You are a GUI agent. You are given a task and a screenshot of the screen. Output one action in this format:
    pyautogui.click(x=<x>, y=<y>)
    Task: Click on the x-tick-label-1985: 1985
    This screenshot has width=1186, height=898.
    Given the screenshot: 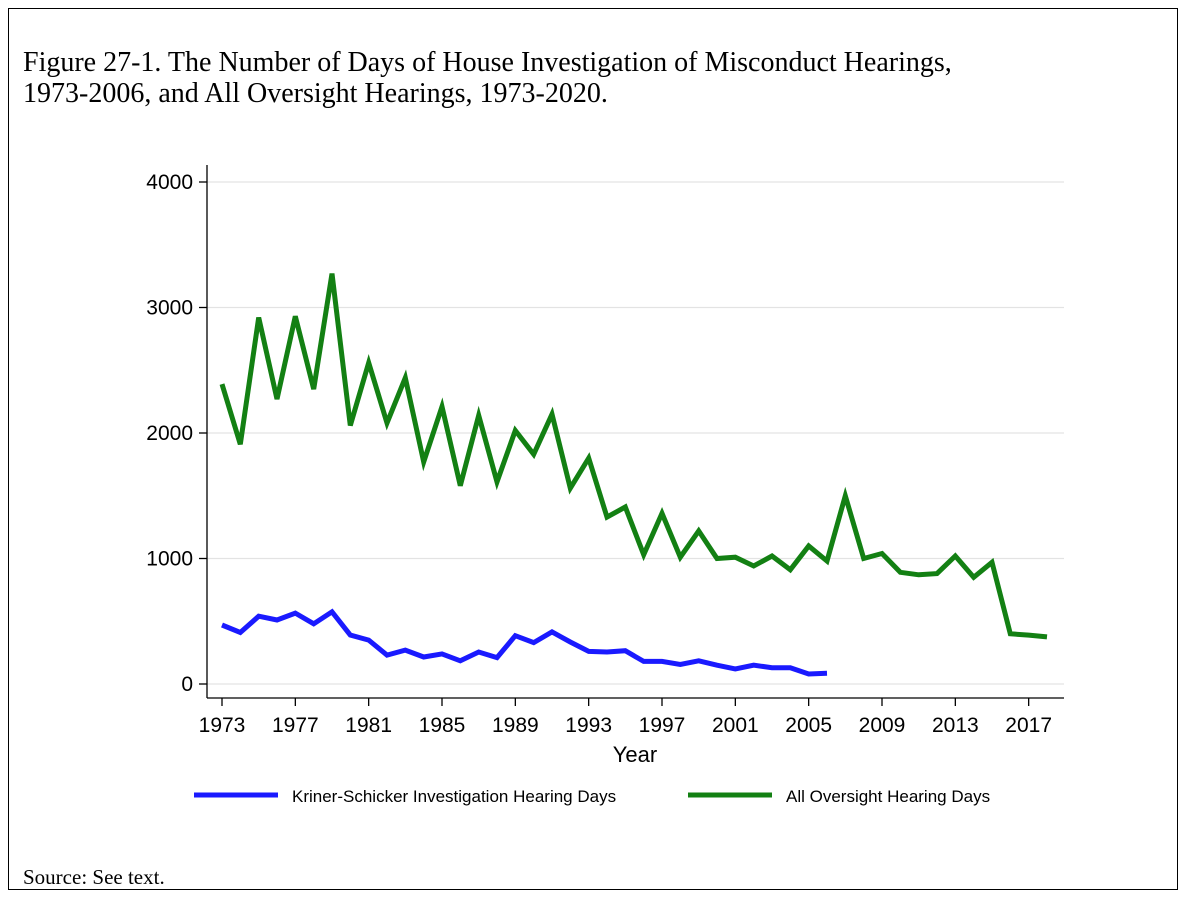 What is the action you would take?
    pyautogui.click(x=442, y=725)
    